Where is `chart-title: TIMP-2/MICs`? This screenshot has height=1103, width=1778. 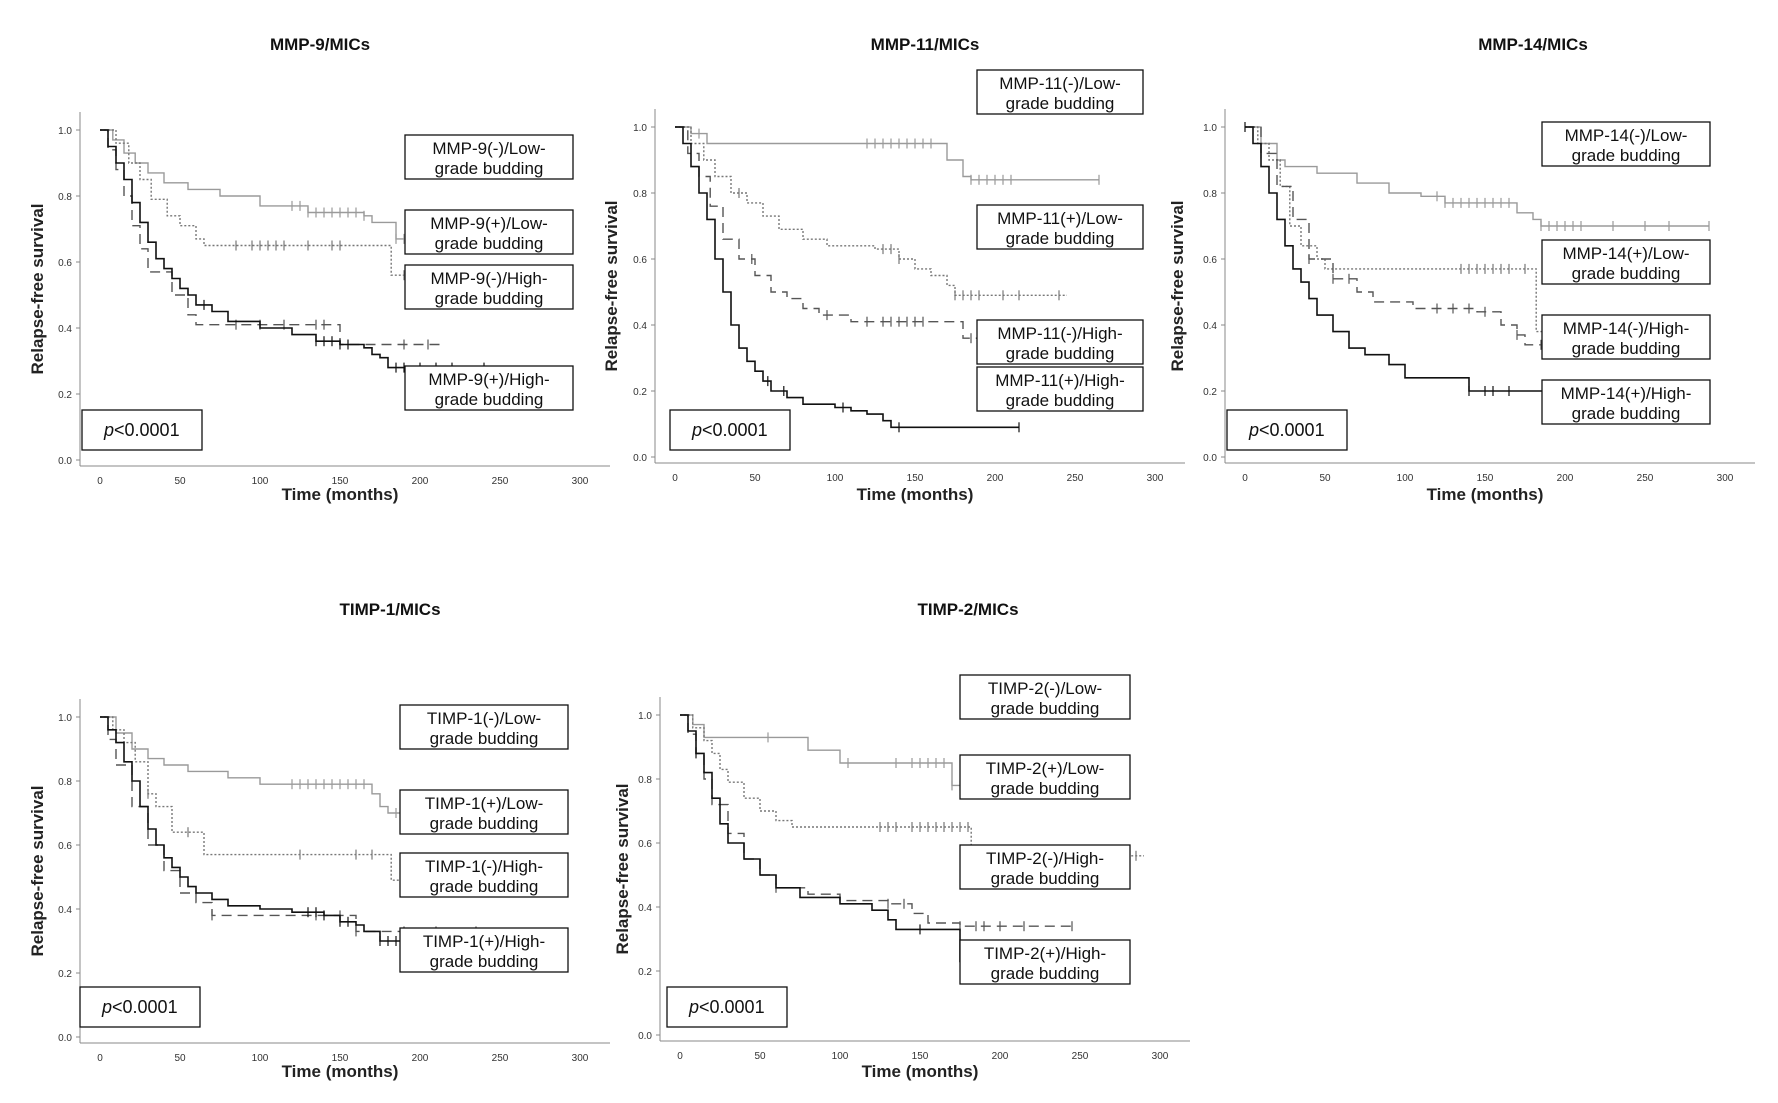 chart-title: TIMP-2/MICs is located at coordinates (967, 609).